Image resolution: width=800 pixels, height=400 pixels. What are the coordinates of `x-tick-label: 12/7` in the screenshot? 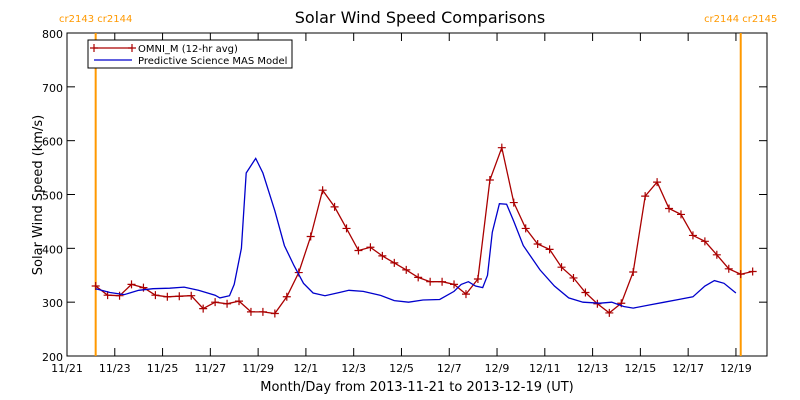 It's located at (449, 368).